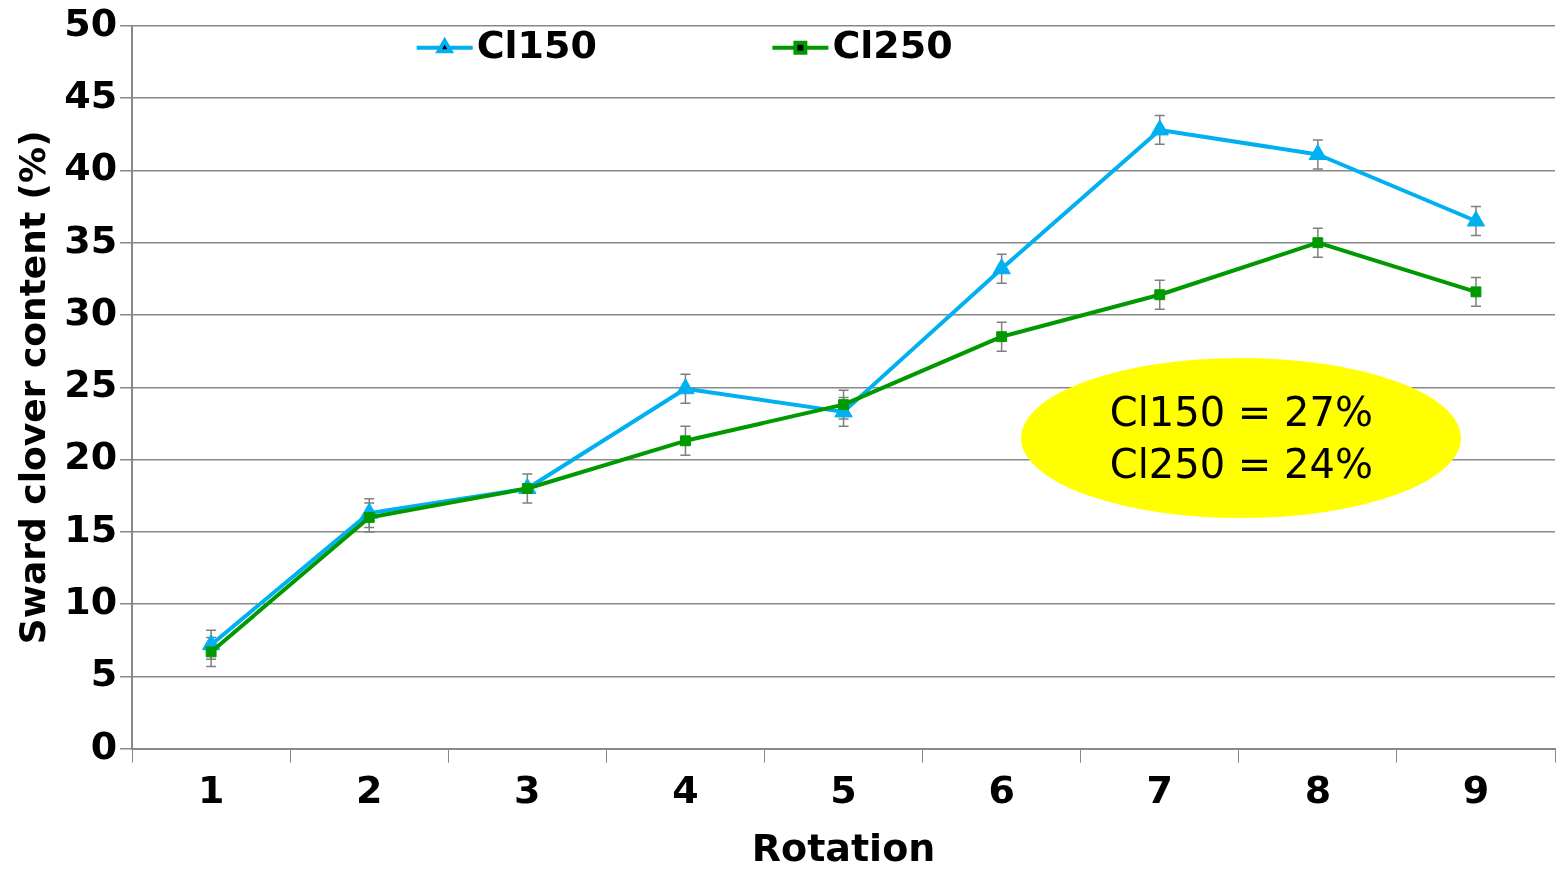 The width and height of the screenshot is (1566, 884). Describe the element at coordinates (104, 745) in the screenshot. I see `y-tick-label: 0` at that location.